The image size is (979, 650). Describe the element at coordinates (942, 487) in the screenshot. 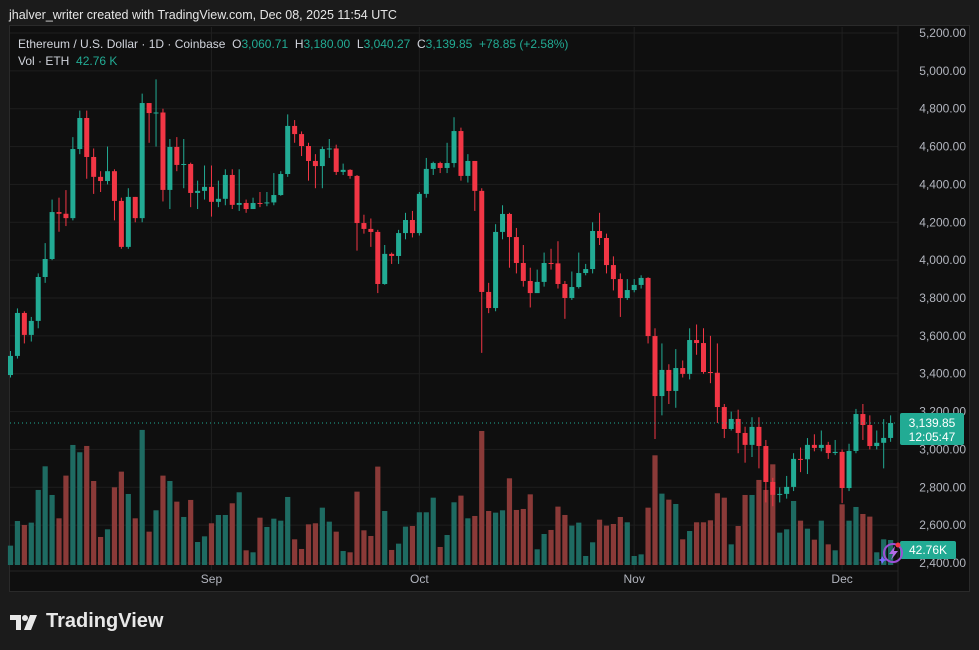

I see `price-tick-label: 2,800.00` at that location.